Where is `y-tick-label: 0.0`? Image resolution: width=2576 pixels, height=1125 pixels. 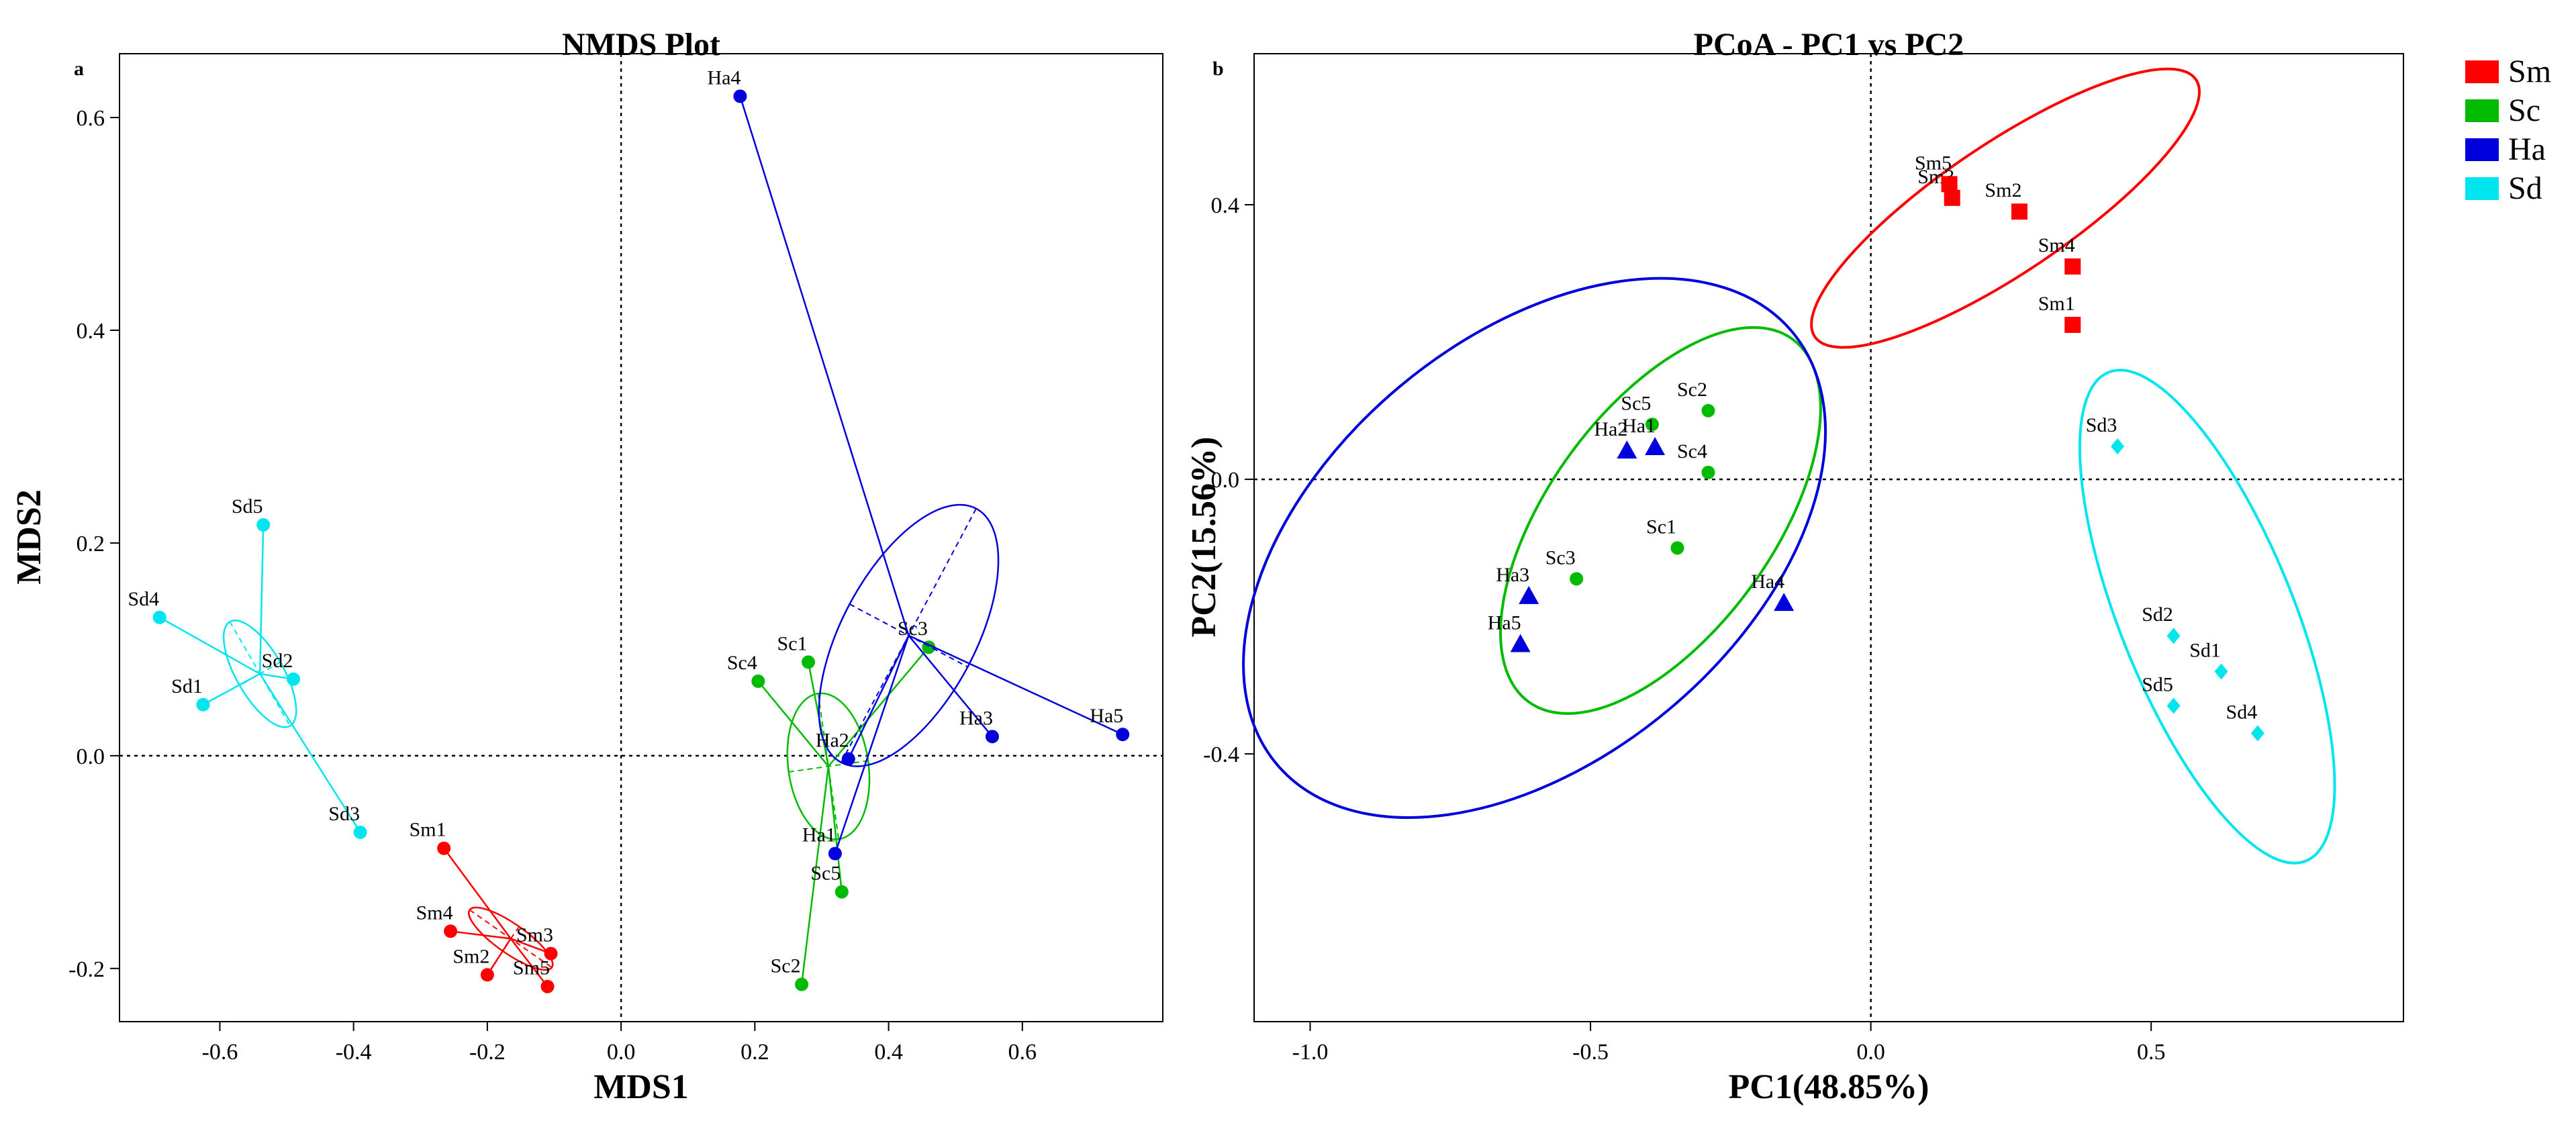
y-tick-label: 0.0 is located at coordinates (91, 756).